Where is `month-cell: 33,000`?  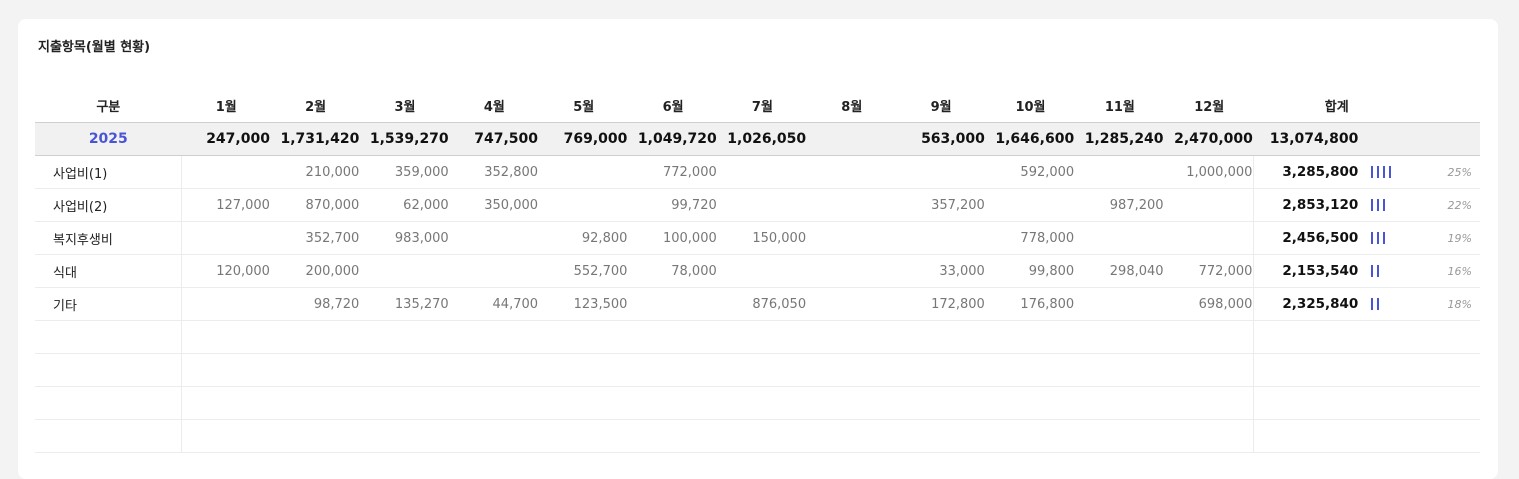
month-cell: 33,000 is located at coordinates (941, 271).